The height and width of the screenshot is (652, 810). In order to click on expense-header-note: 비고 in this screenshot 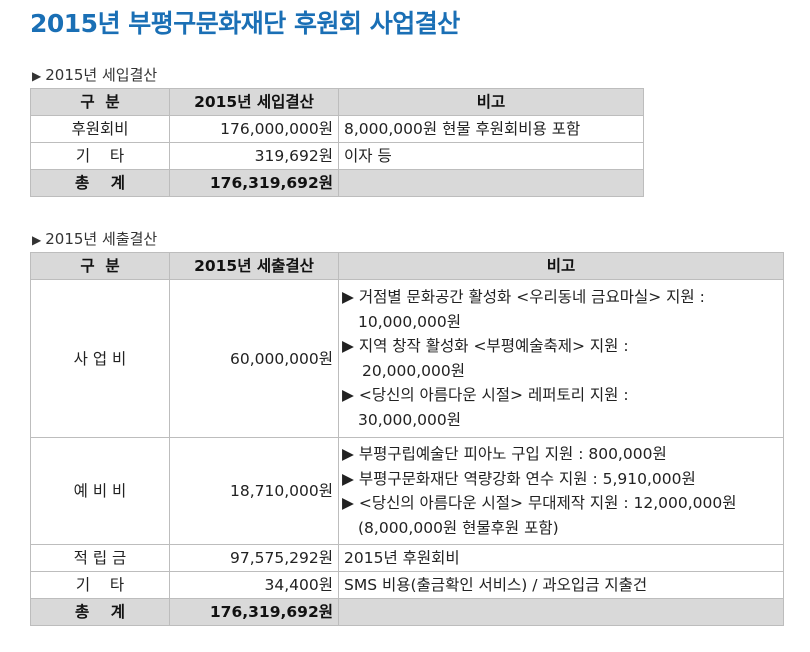, I will do `click(561, 266)`.